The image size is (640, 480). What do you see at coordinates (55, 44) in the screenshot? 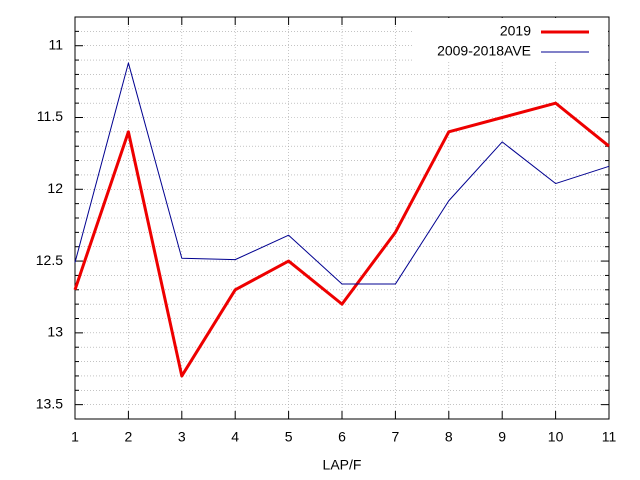
I see `y-tick-label: 11` at bounding box center [55, 44].